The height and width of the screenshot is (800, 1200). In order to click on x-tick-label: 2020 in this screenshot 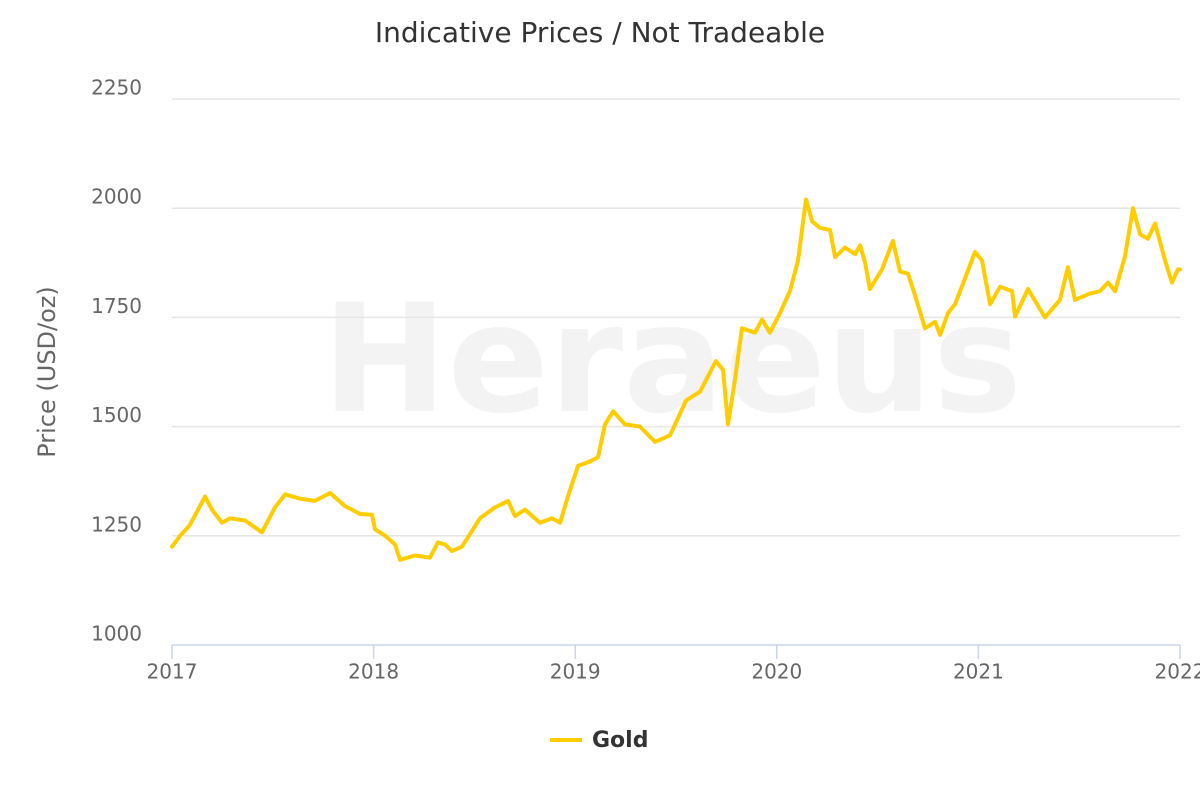, I will do `click(776, 672)`.